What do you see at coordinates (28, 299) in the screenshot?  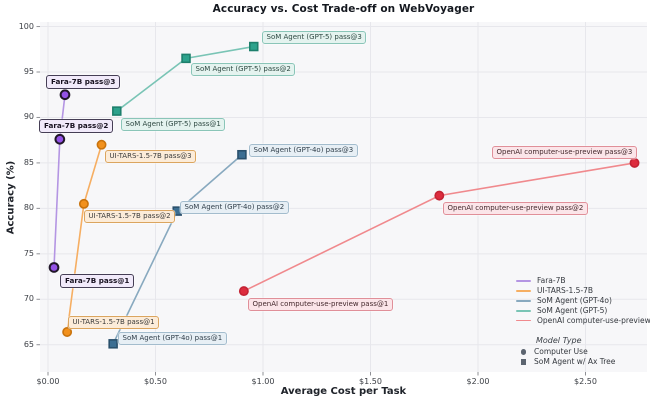 I see `y-tick-label-1: 70` at bounding box center [28, 299].